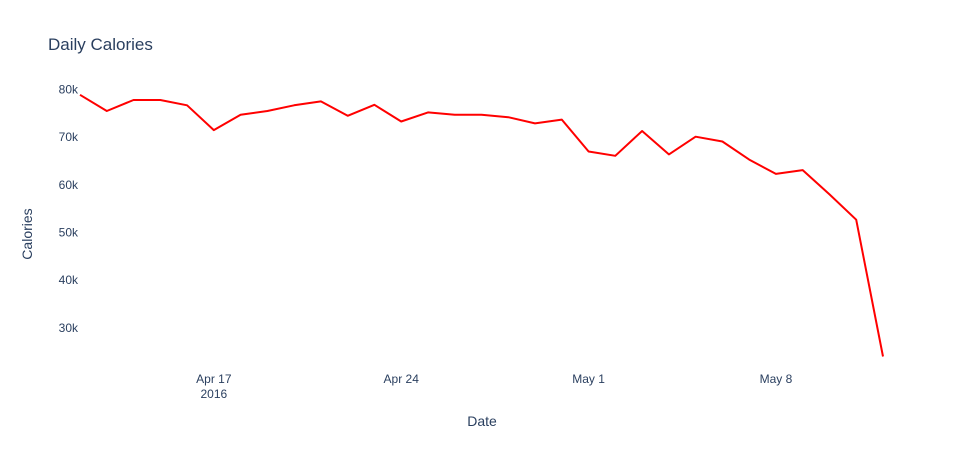 The image size is (964, 450). I want to click on x-tick-year-label: 2016, so click(213, 394).